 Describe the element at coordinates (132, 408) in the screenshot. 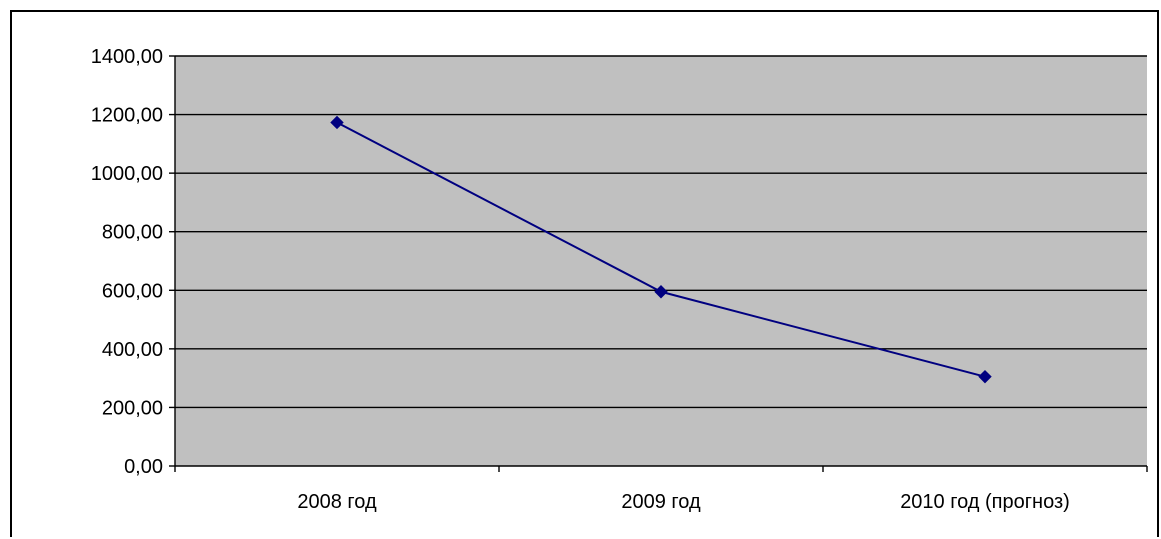

I see `y-tick-label: 200,00` at that location.